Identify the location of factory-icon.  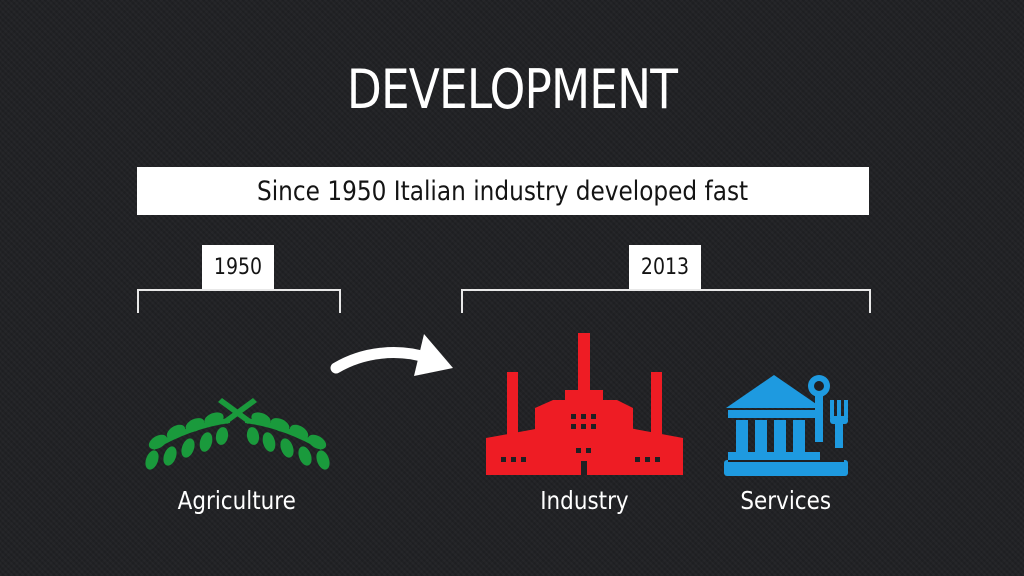
(584, 404).